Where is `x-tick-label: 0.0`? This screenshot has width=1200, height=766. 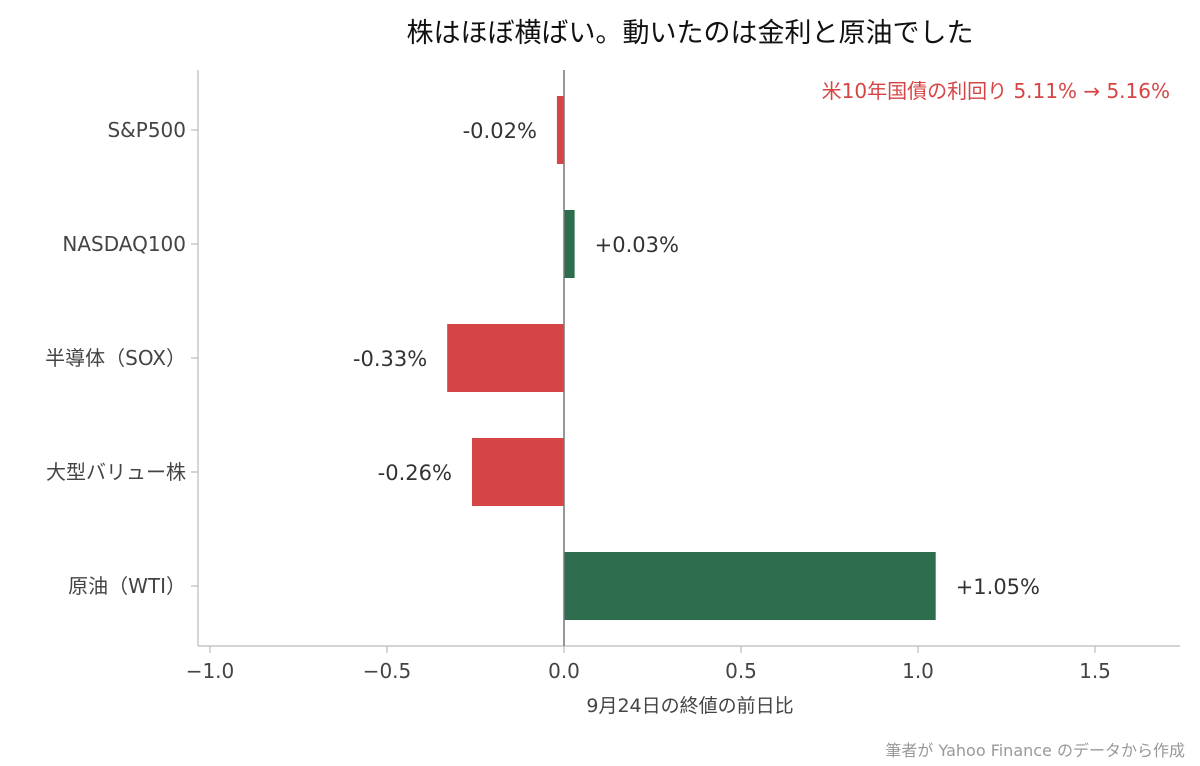 x-tick-label: 0.0 is located at coordinates (564, 671).